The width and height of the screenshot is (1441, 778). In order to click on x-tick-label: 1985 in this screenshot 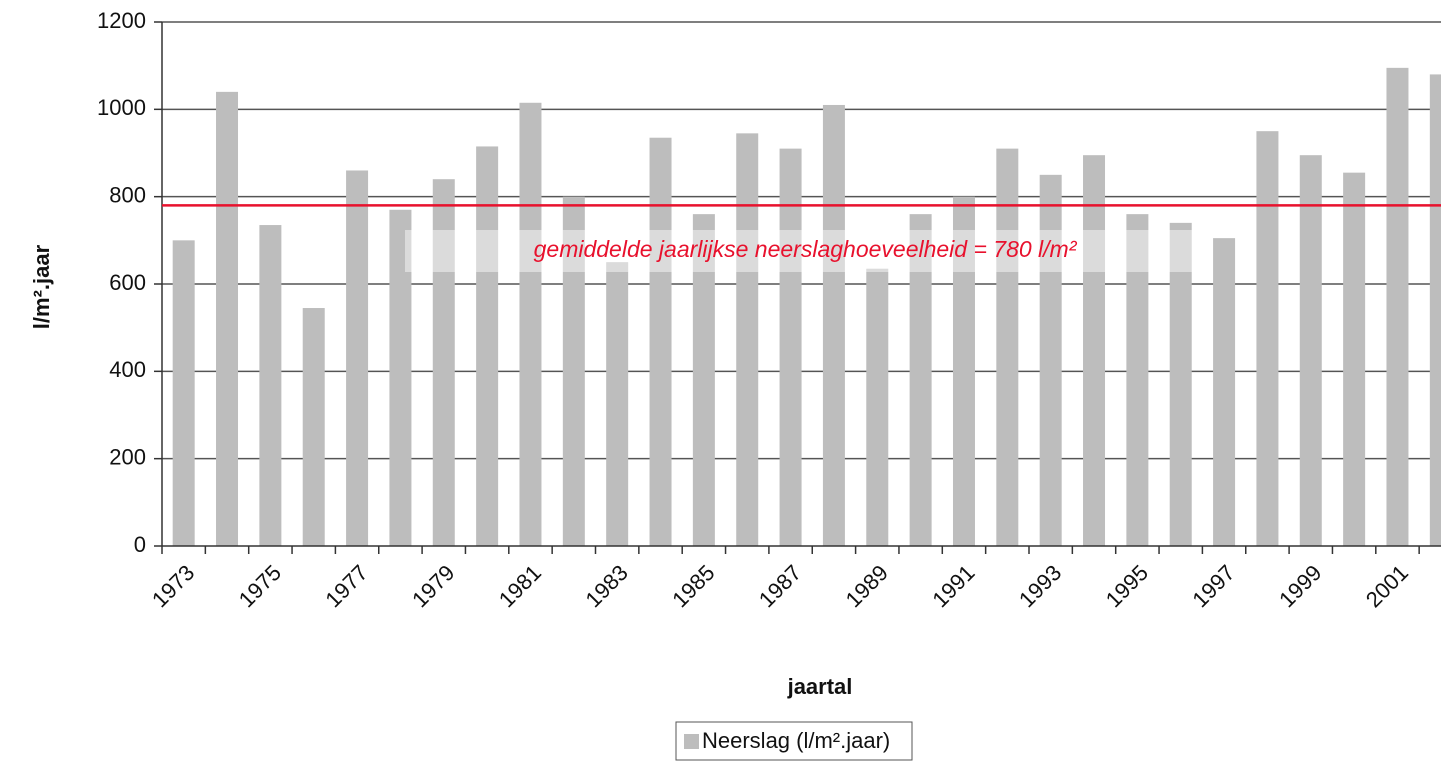, I will do `click(693, 586)`.